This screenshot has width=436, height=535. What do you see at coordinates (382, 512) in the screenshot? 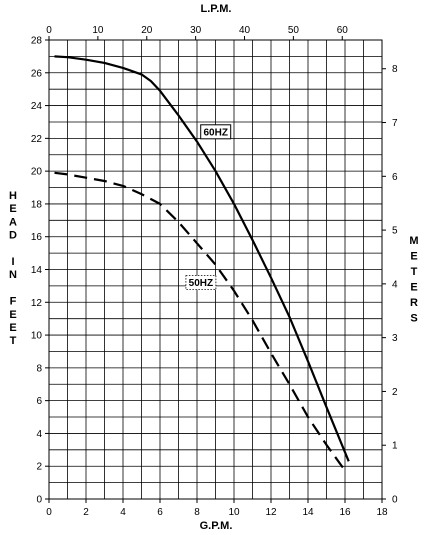
I see `gpm-tick-label: 18` at bounding box center [382, 512].